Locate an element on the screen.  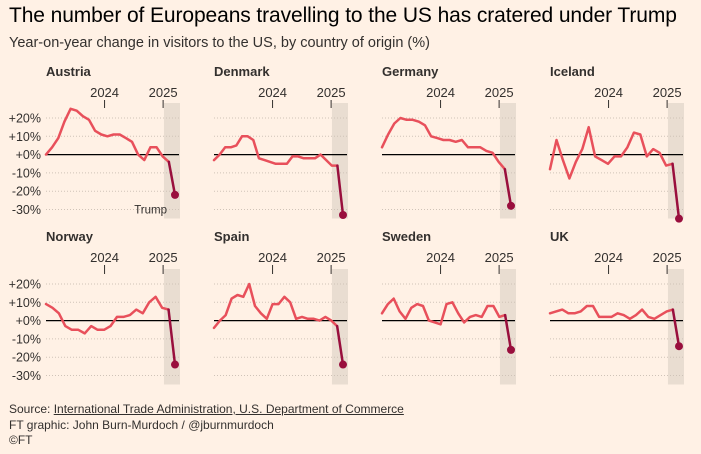
panel-title: Austria is located at coordinates (69, 71).